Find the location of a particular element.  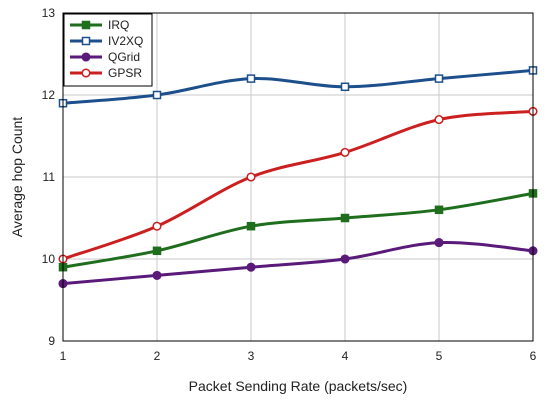

legend-item-irq: IRQ is located at coordinates (99, 25).